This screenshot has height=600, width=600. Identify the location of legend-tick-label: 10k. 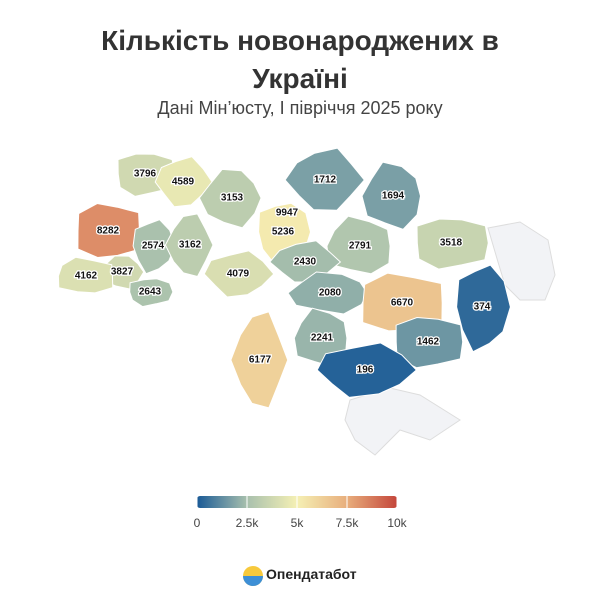
(397, 523).